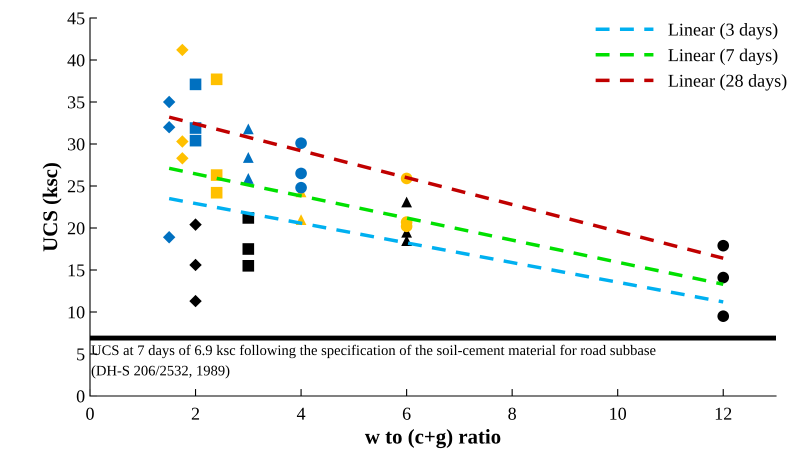 Image resolution: width=805 pixels, height=458 pixels. What do you see at coordinates (75, 60) in the screenshot?
I see `y-tick-label: 40` at bounding box center [75, 60].